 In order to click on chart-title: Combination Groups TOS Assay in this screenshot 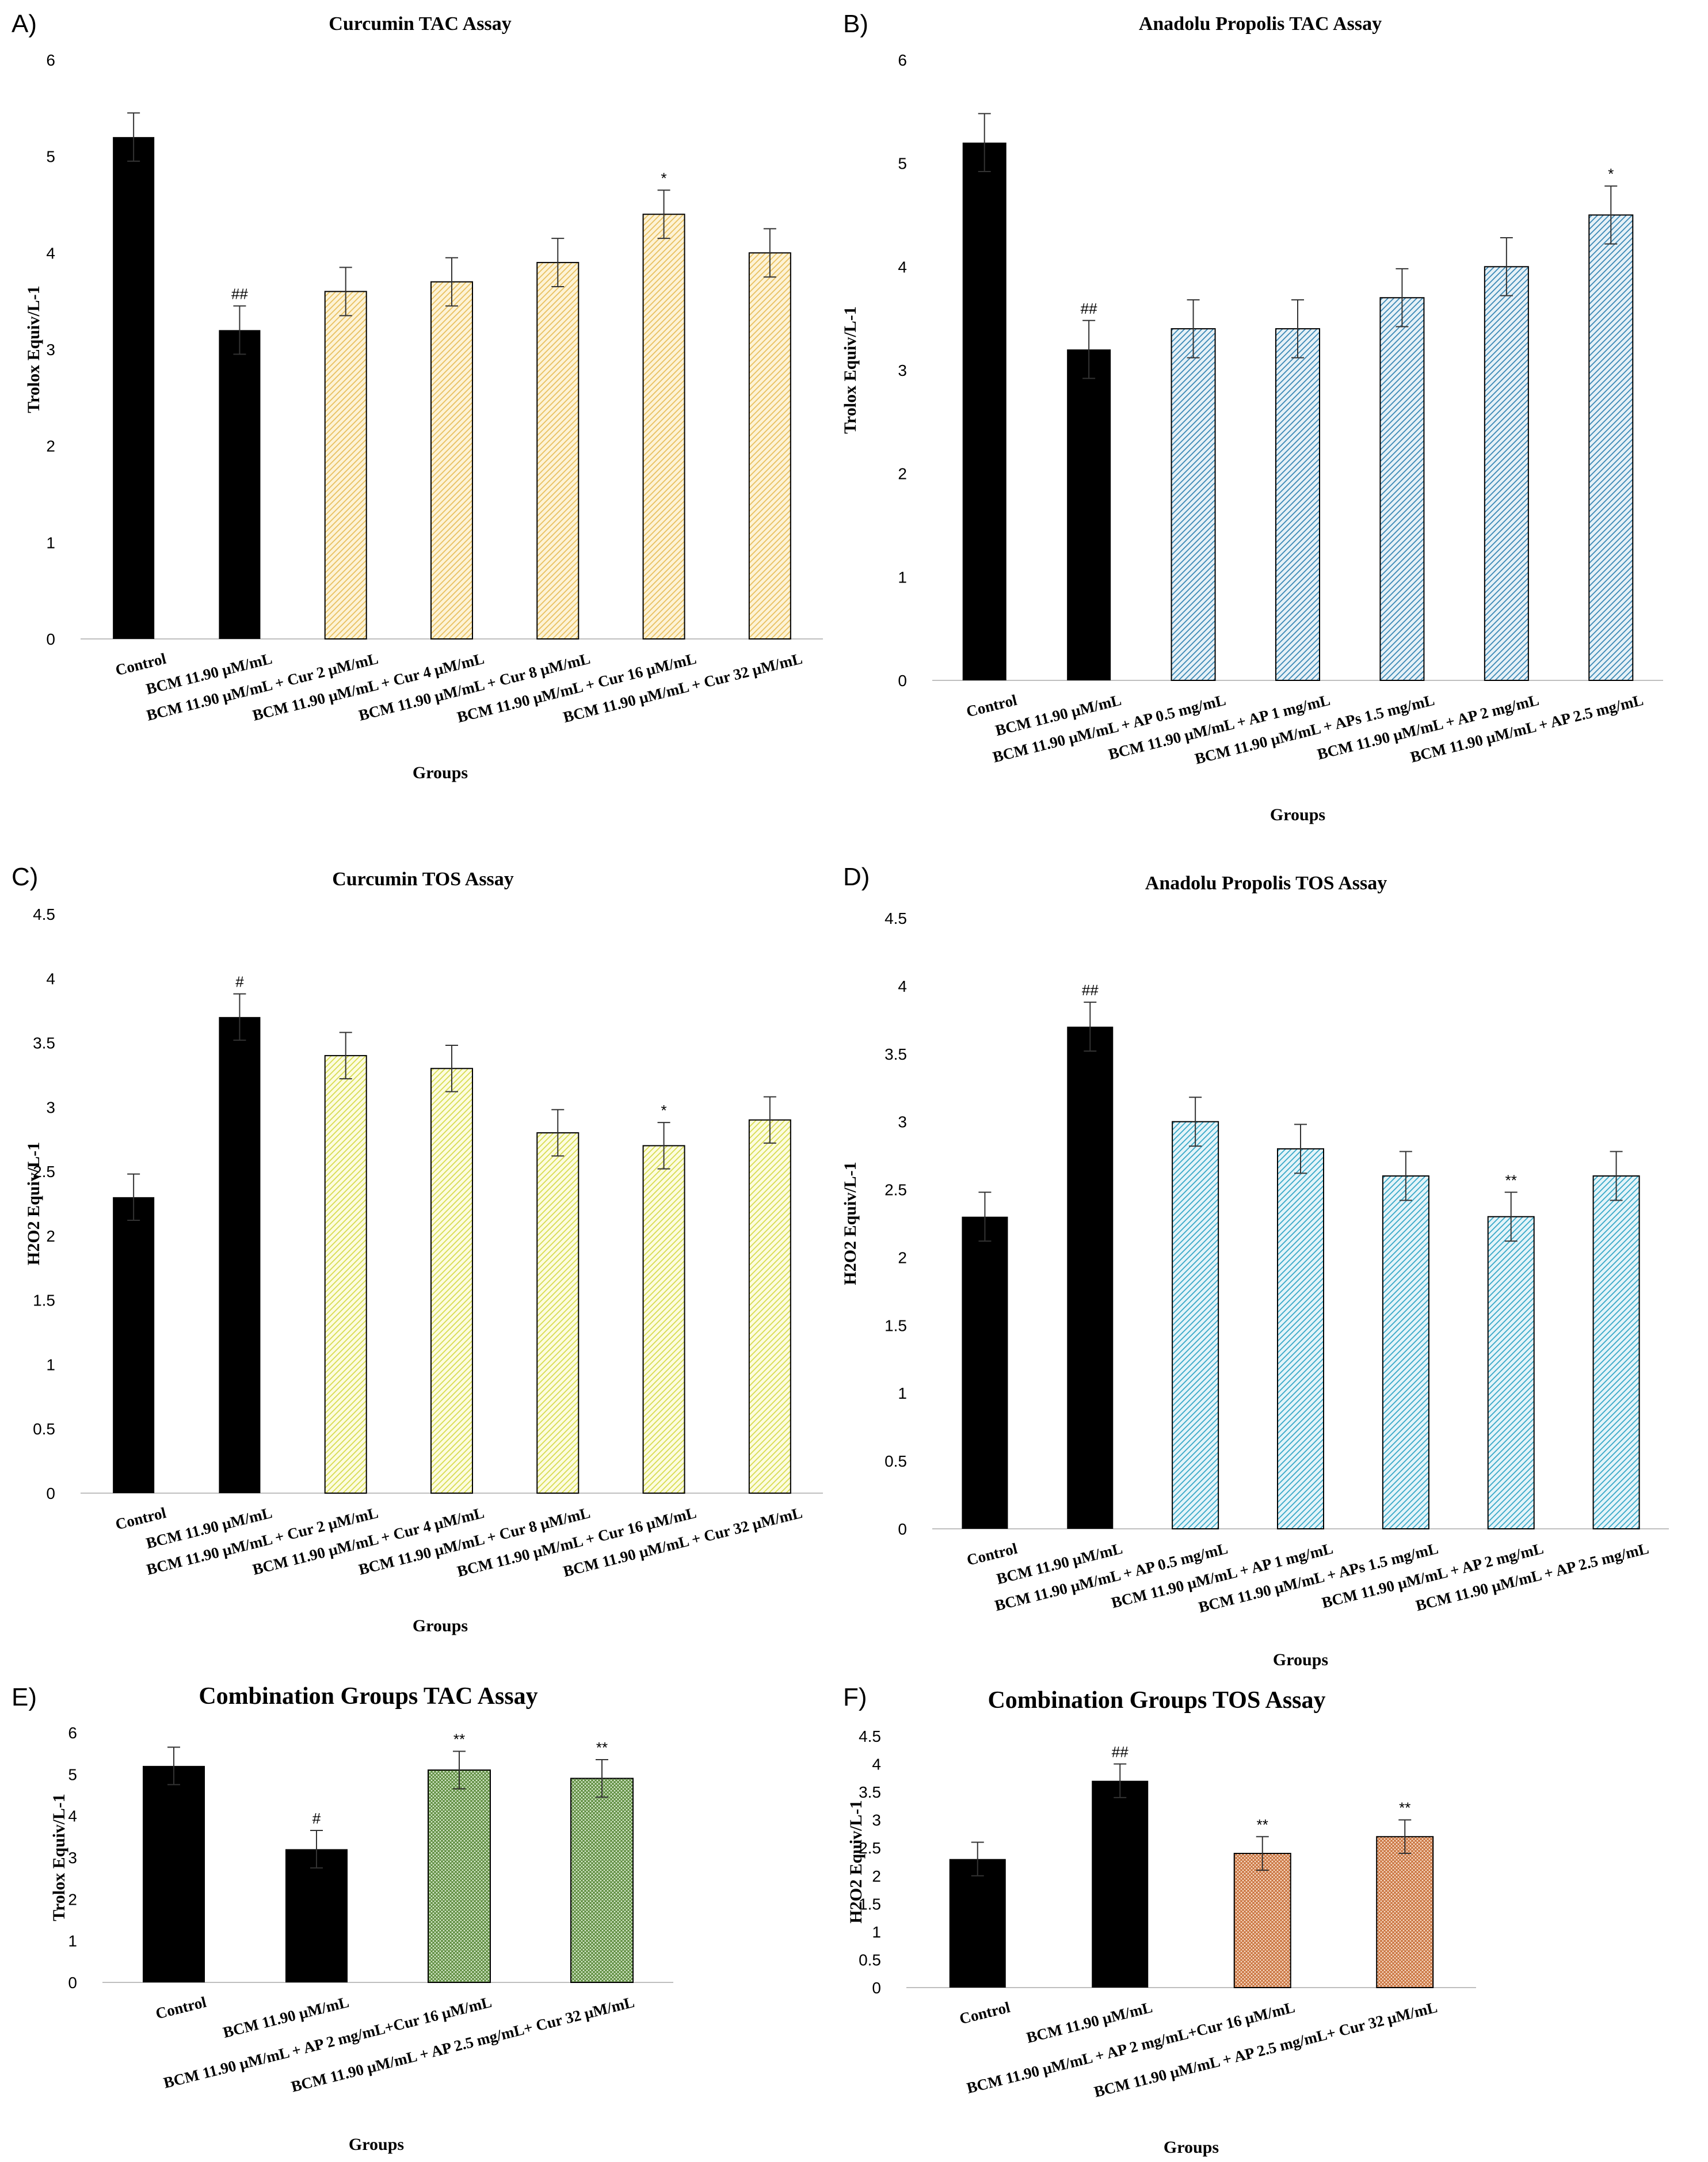, I will do `click(1156, 1700)`.